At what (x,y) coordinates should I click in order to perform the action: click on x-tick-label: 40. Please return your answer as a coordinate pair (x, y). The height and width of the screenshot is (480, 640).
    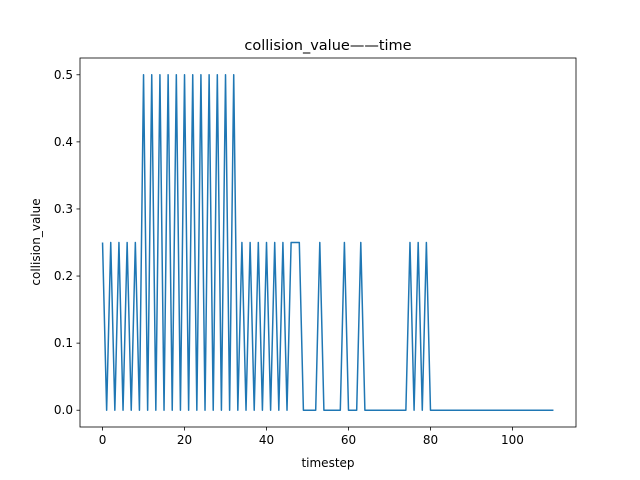
    Looking at the image, I should click on (266, 440).